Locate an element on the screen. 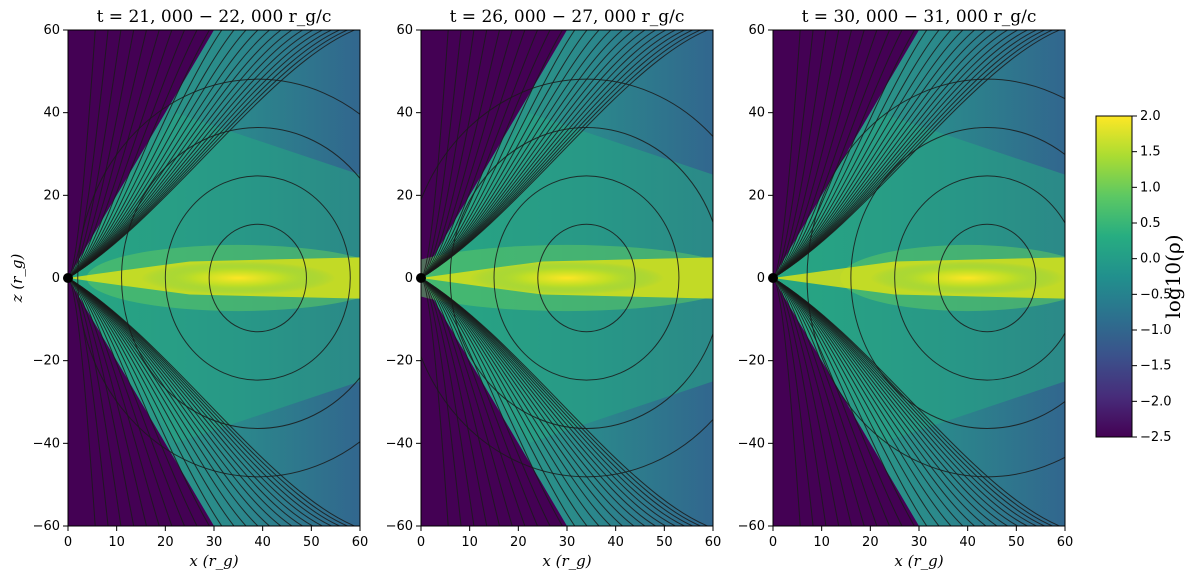  colorbar-tick-label: −2.5 is located at coordinates (1156, 437).